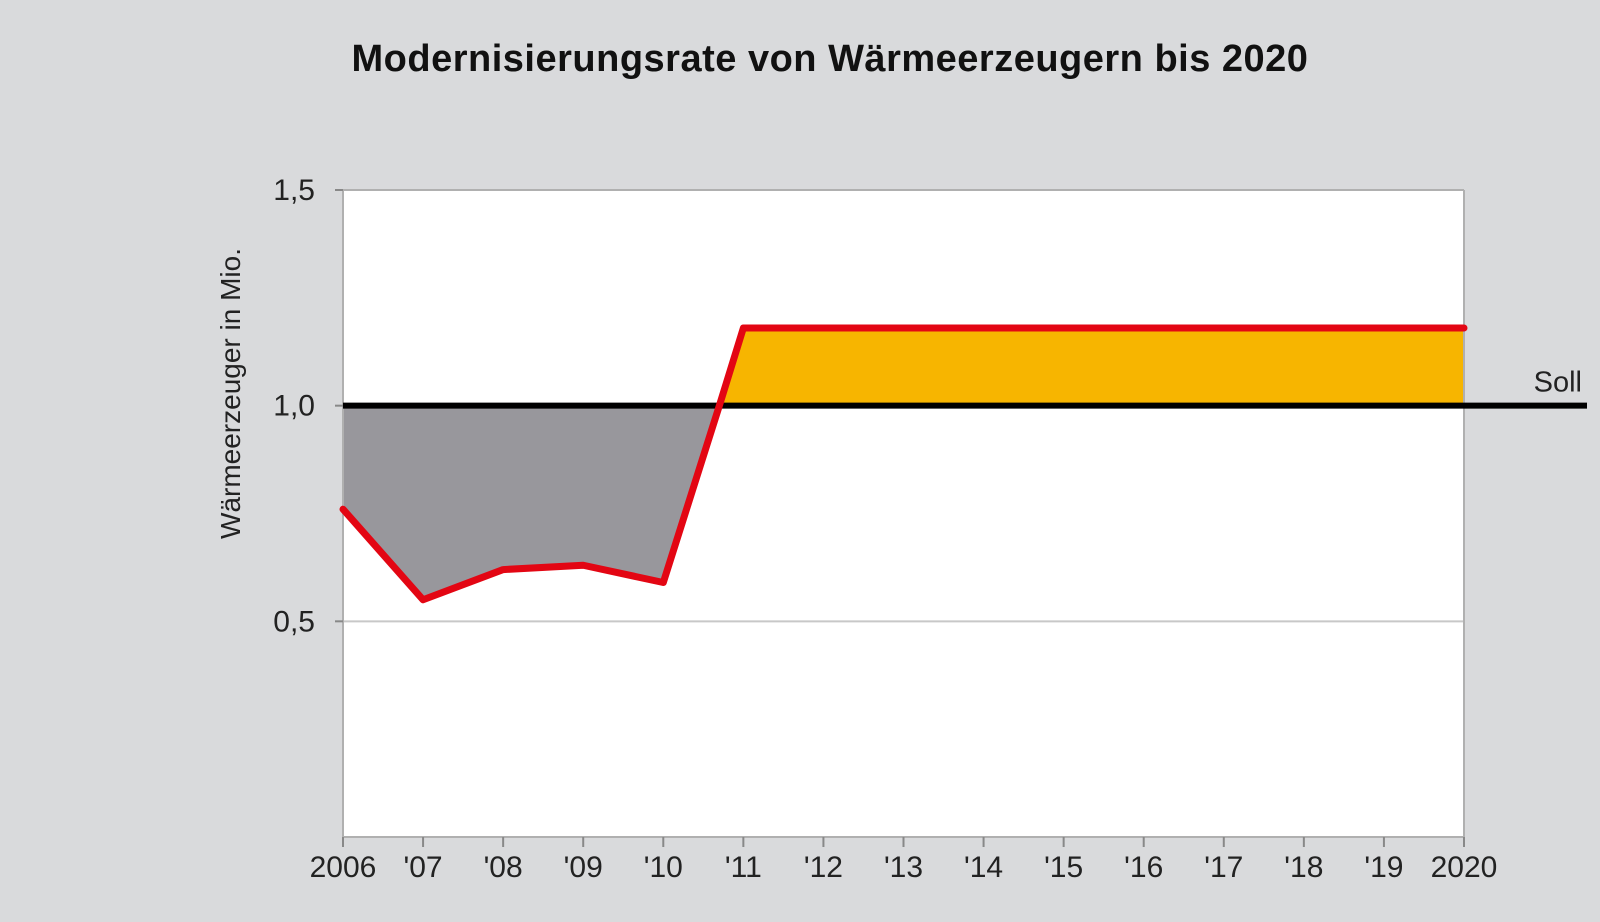 This screenshot has width=1600, height=922. What do you see at coordinates (294, 621) in the screenshot?
I see `y-tick-label: 0,5` at bounding box center [294, 621].